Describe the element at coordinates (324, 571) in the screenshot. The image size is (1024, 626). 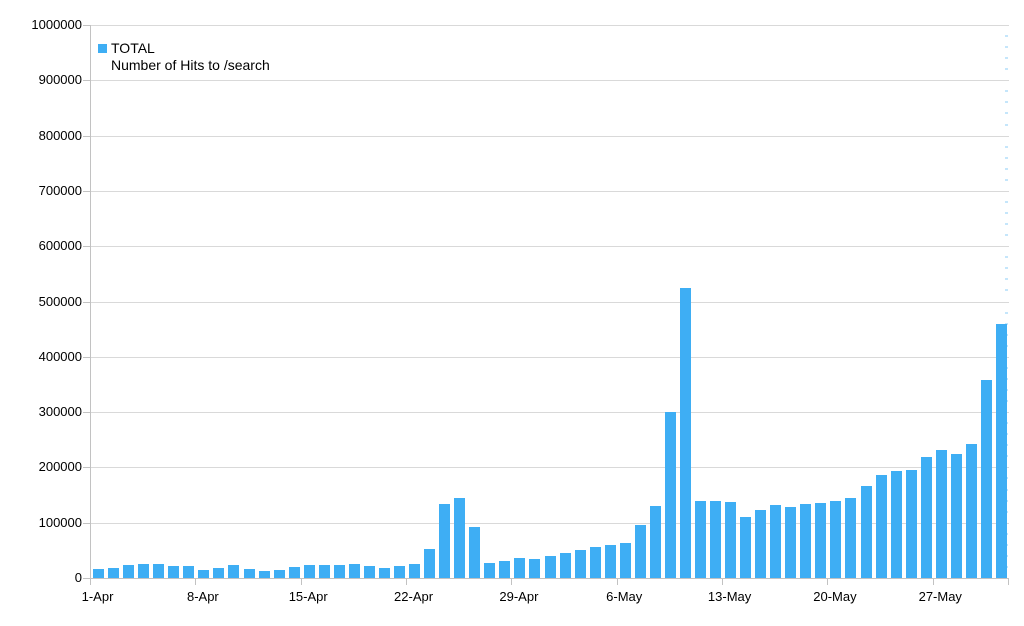
I see `bar-16-Apr` at that location.